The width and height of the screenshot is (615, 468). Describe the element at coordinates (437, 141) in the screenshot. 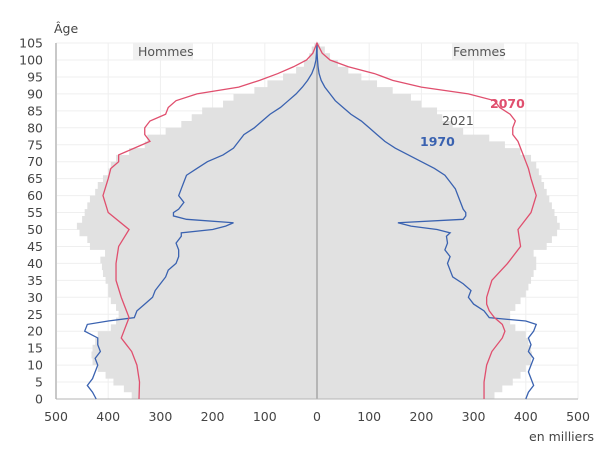

I see `annotation-1970: 1970` at that location.